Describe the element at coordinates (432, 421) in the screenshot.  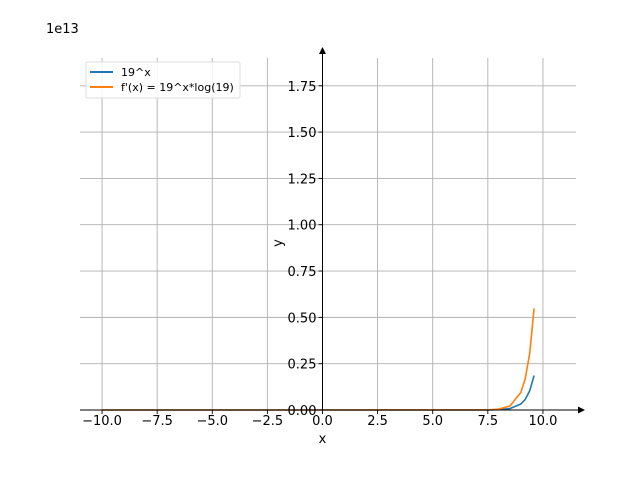
I see `x-tick-label: 5.0` at that location.